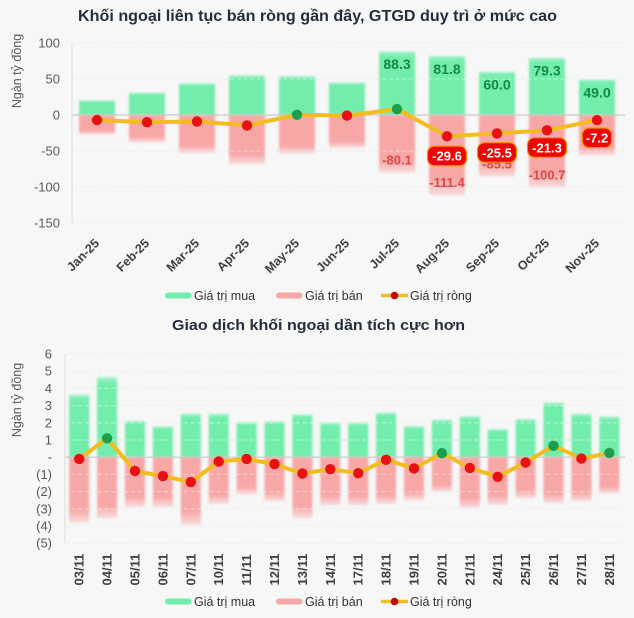 This screenshot has height=618, width=634. What do you see at coordinates (48, 440) in the screenshot?
I see `svg-text: 1` at bounding box center [48, 440].